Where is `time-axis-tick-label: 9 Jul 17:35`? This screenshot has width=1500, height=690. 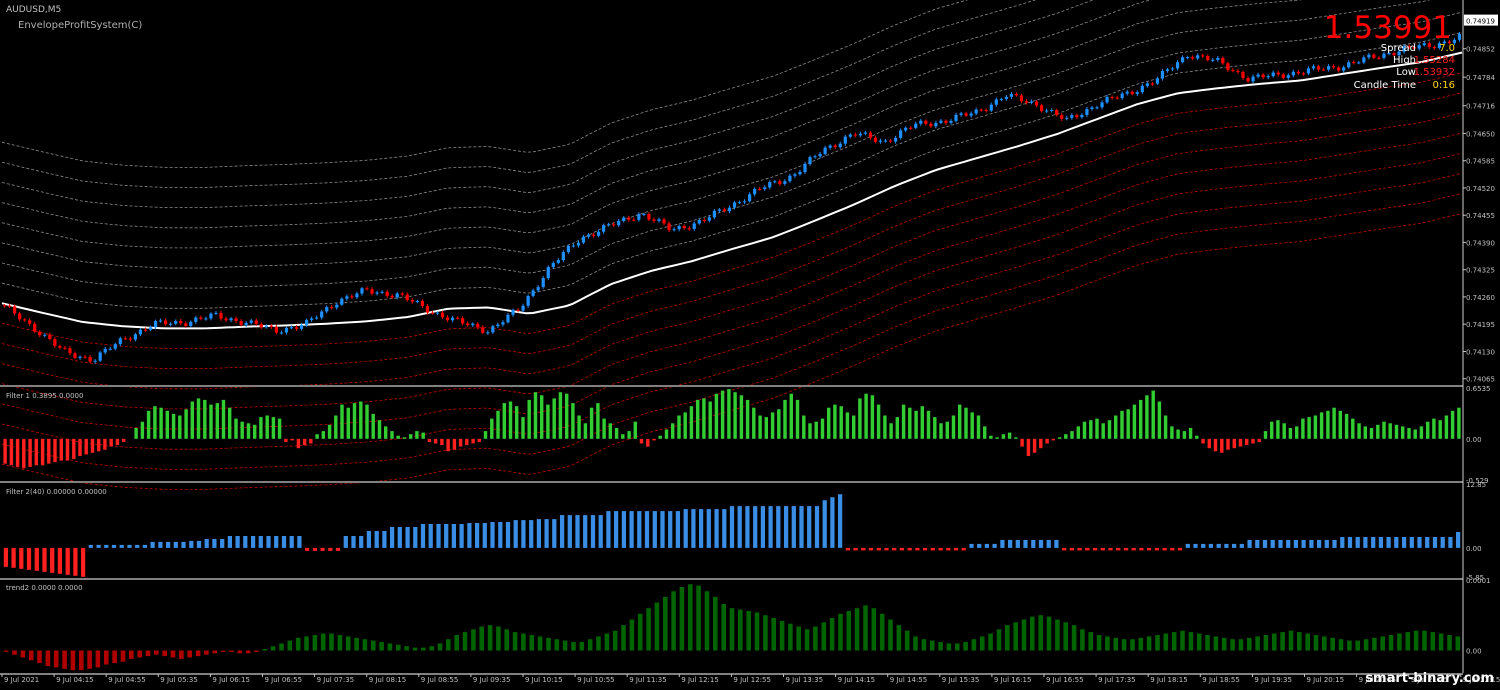
time-axis-tick-label: 9 Jul 17:35 is located at coordinates (1117, 680).